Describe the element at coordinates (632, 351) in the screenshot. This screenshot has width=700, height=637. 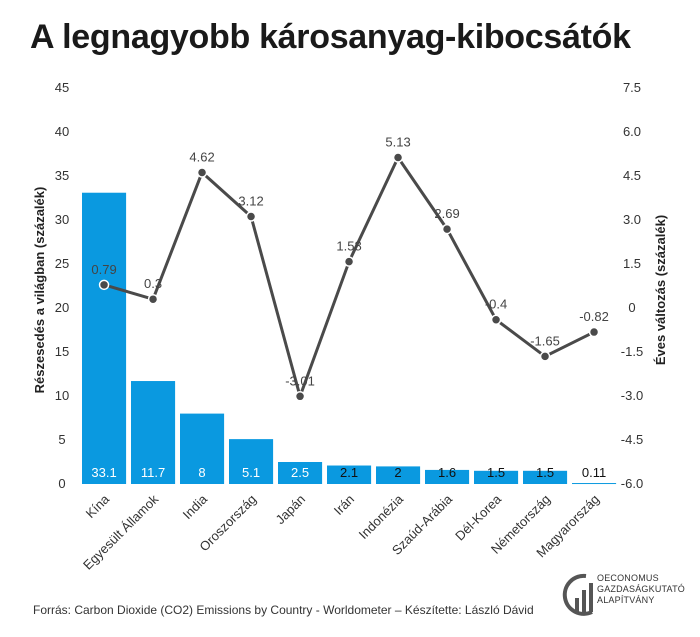
I see `y2-tick-label: -1.5` at that location.